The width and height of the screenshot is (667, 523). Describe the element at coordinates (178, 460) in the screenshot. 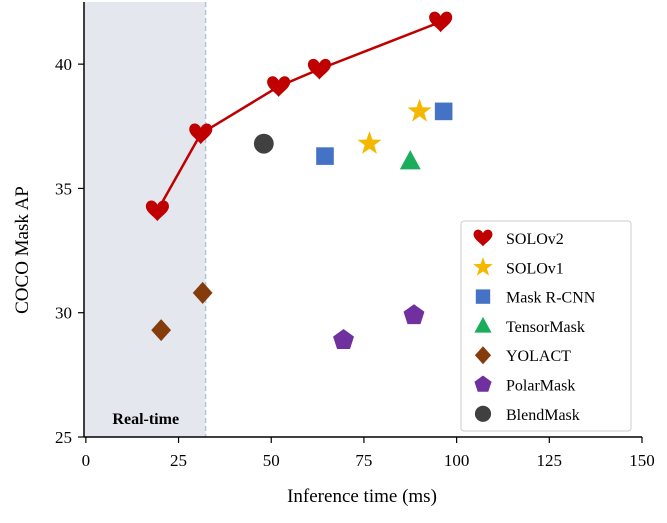

I see `x-tick-label: 25` at that location.